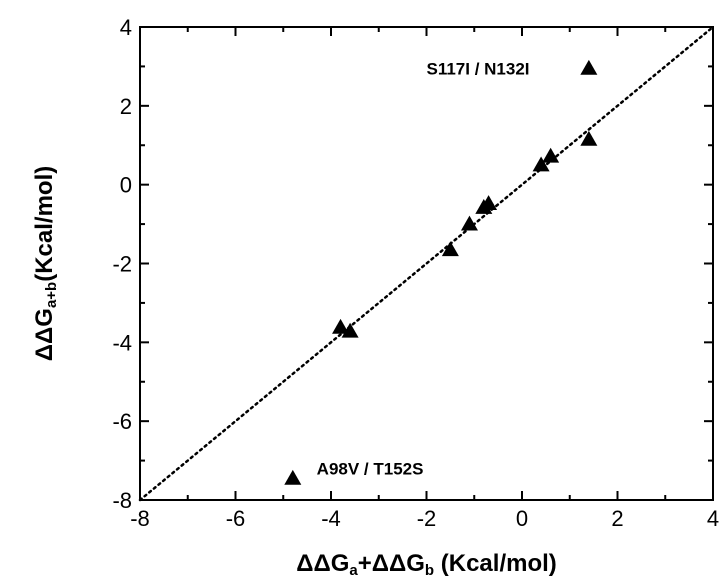  Describe the element at coordinates (236, 518) in the screenshot. I see `x-tick-label: -6` at that location.